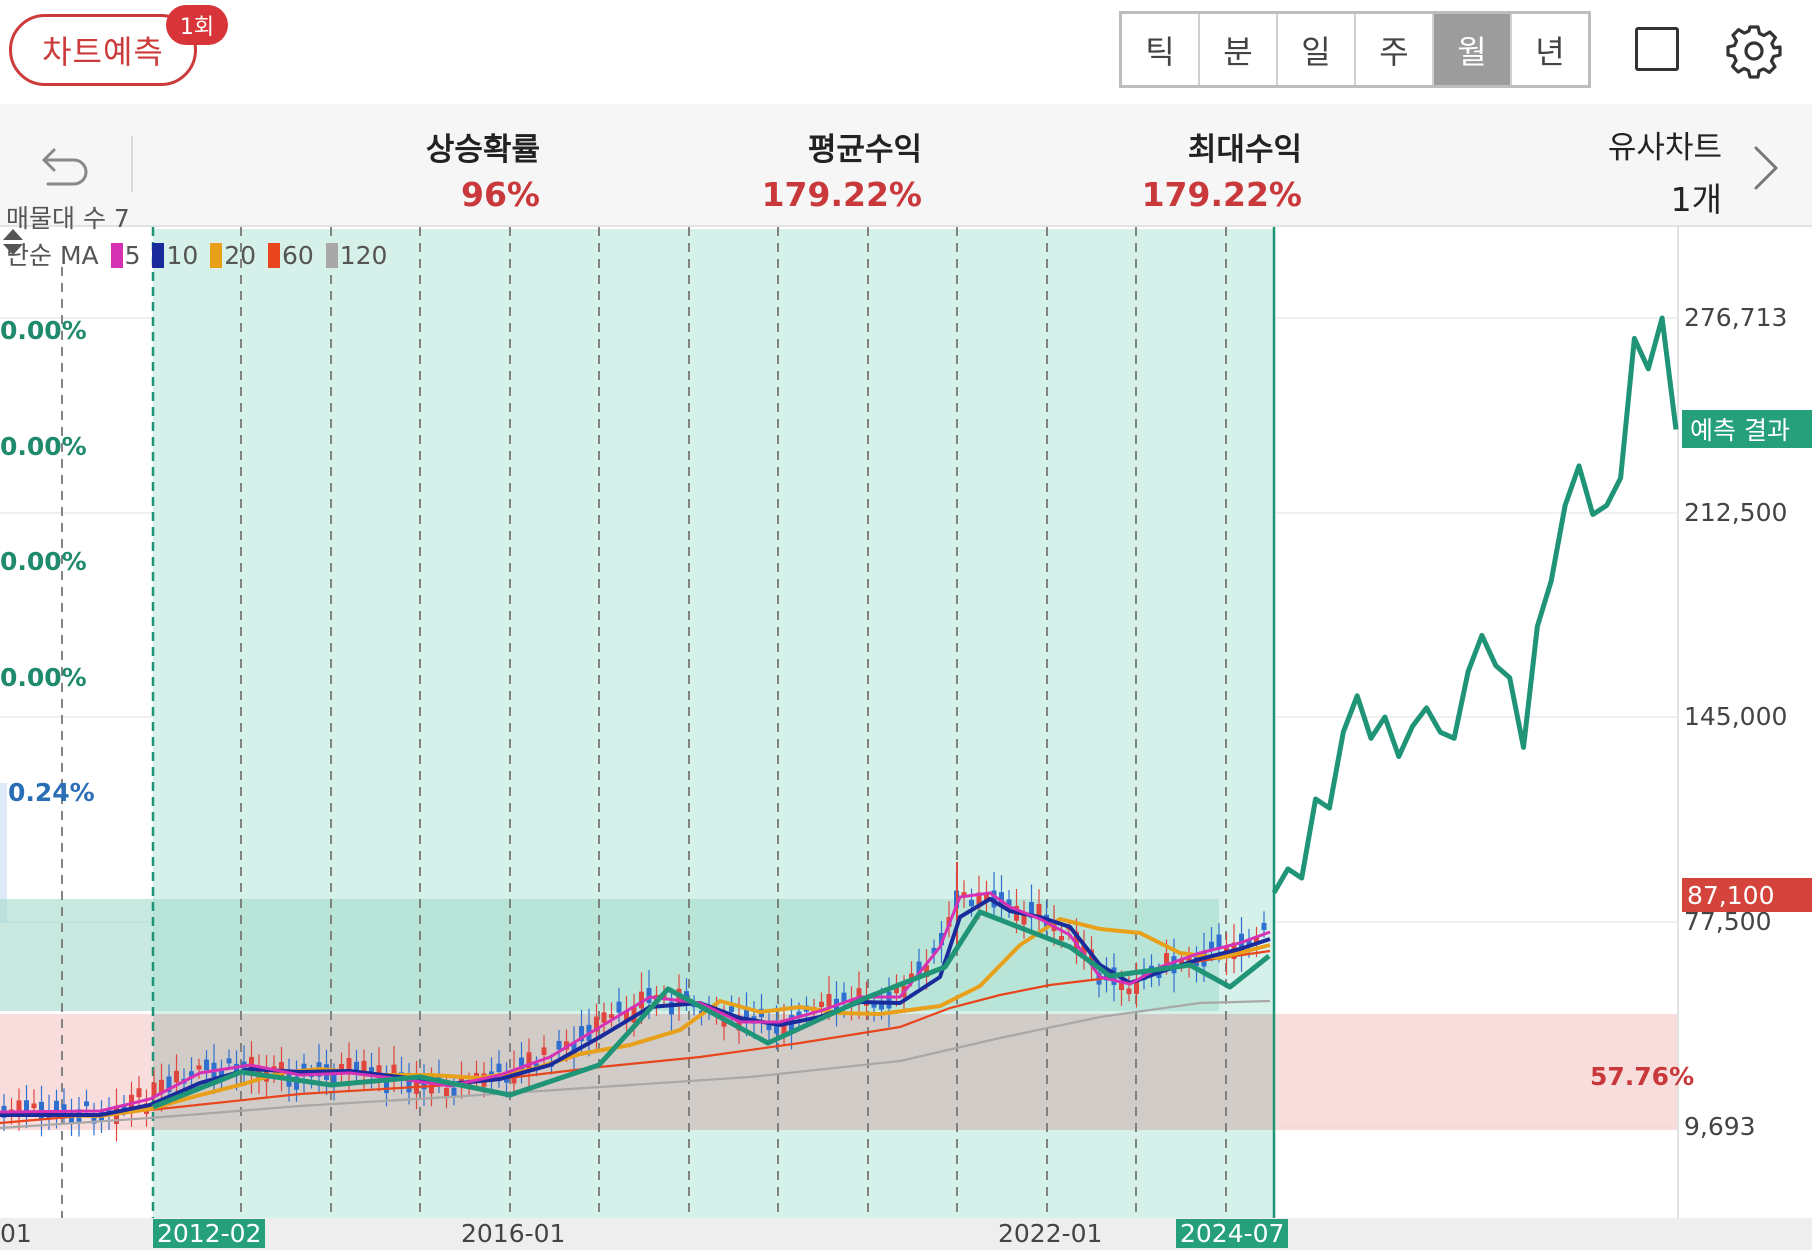 This screenshot has width=1812, height=1250. Describe the element at coordinates (1050, 1233) in the screenshot. I see `x-axis-label: 2022-01` at that location.